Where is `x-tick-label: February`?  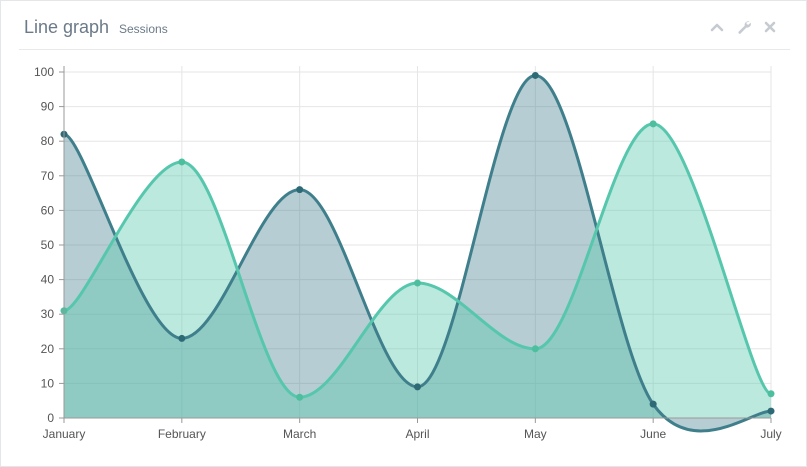 x-tick-label: February is located at coordinates (182, 434).